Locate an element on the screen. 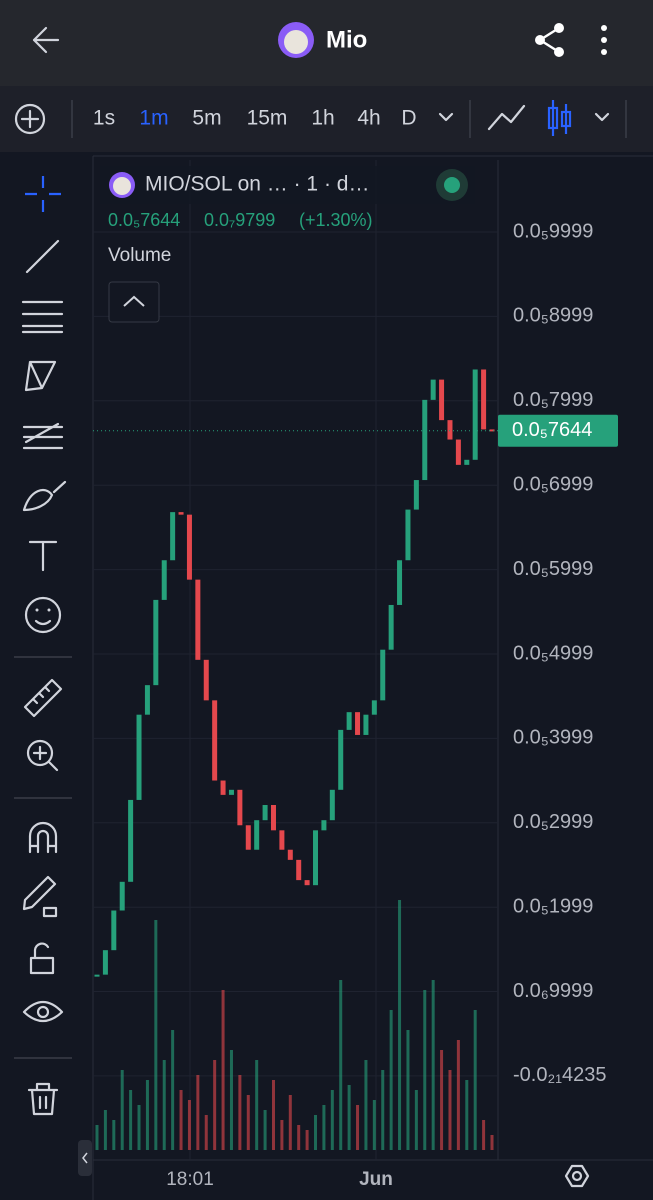 This screenshot has height=1200, width=653. delete-tool is located at coordinates (43, 1099).